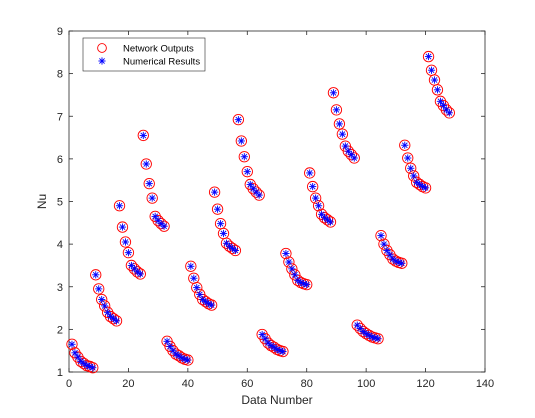  What do you see at coordinates (366, 384) in the screenshot?
I see `x-tick-label: 100` at bounding box center [366, 384].